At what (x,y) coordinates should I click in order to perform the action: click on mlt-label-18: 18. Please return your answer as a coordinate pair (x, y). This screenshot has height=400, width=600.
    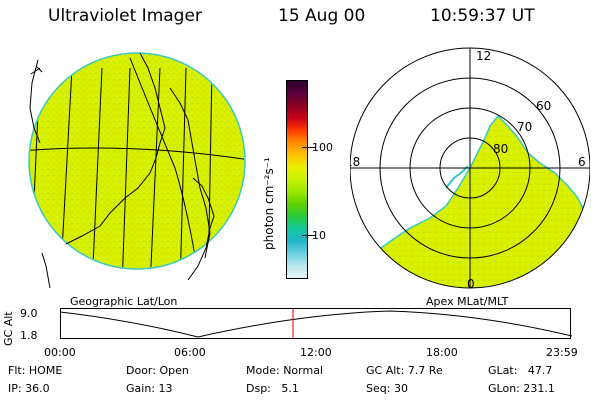
    Looking at the image, I should click on (355, 162).